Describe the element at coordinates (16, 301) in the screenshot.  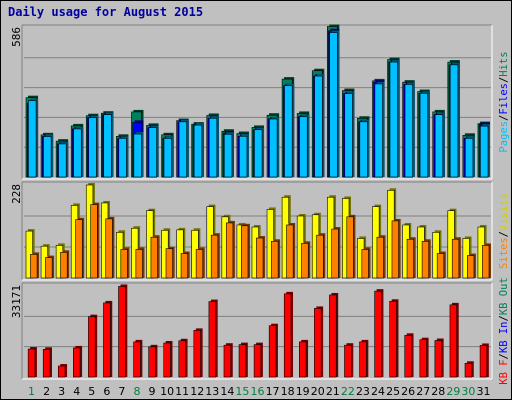
I see `axis-max-label-bottom: 33171` at that location.